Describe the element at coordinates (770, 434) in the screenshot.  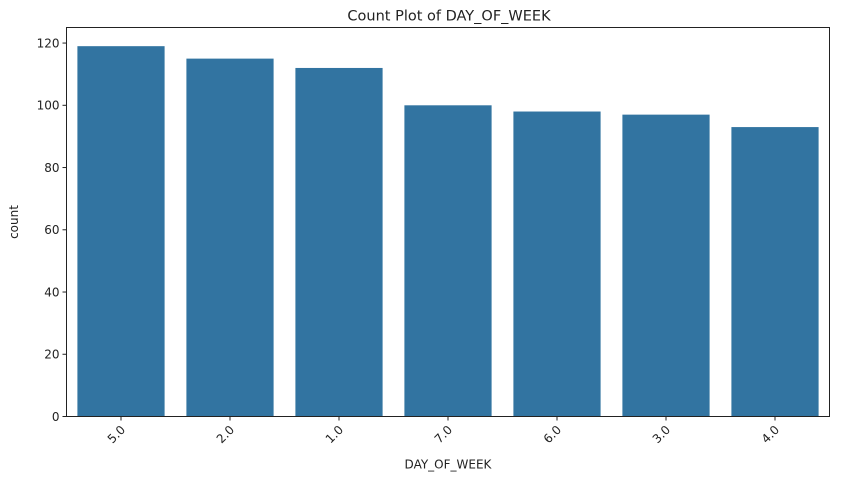
I see `x-tick-label: 4.0` at that location.